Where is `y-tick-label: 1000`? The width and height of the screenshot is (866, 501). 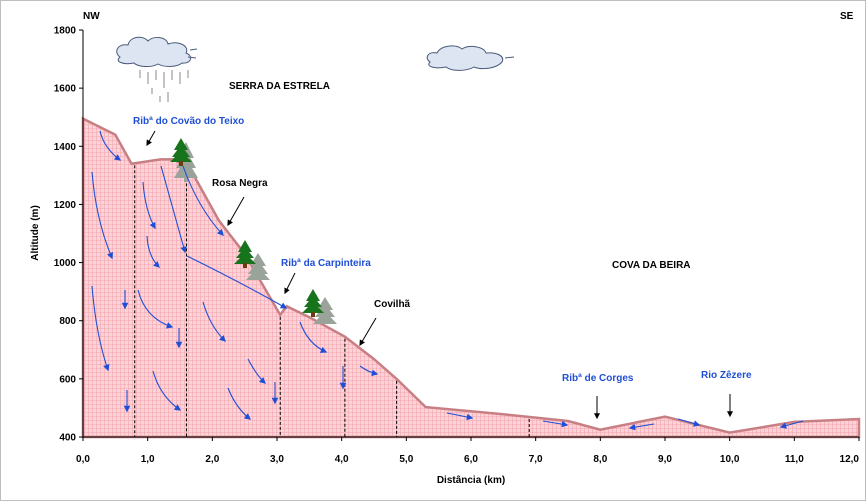 y-tick-label: 1000 is located at coordinates (65, 263).